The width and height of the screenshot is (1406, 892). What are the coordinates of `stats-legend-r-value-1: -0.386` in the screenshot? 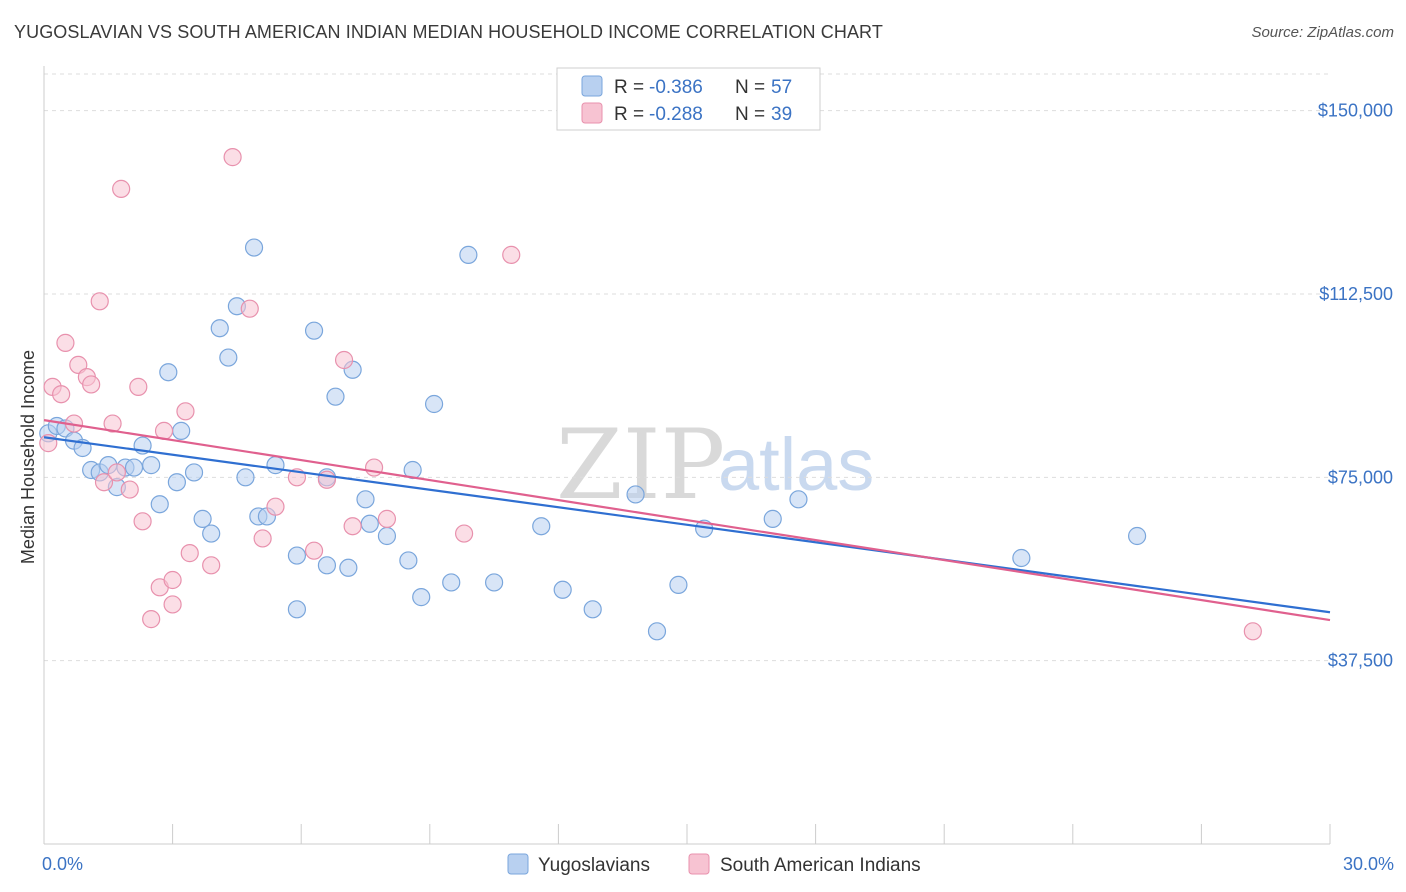 It's located at (676, 87).